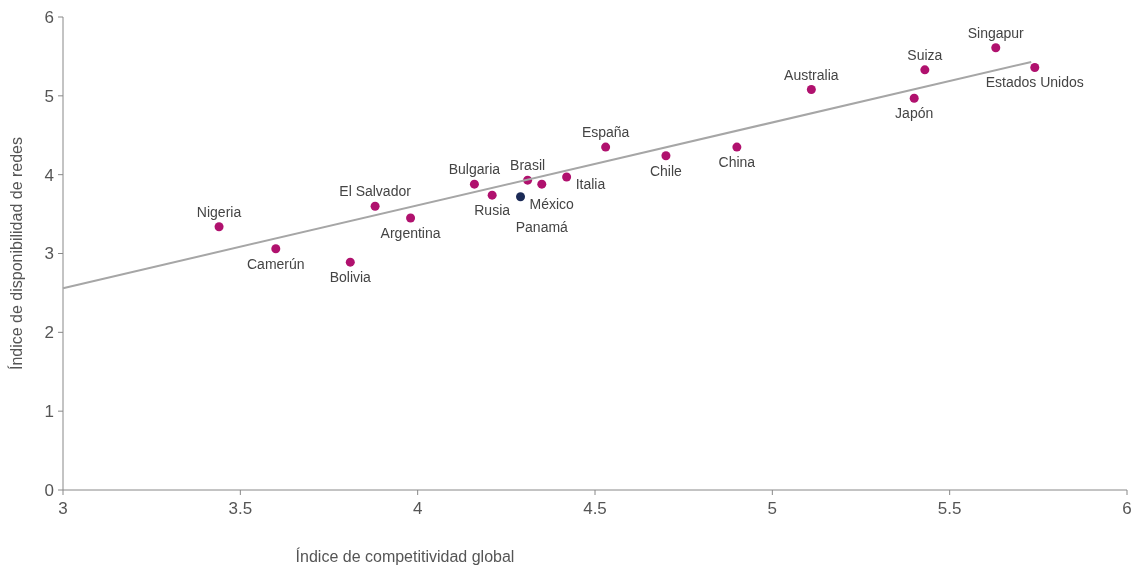 This screenshot has width=1135, height=572. Describe the element at coordinates (590, 184) in the screenshot. I see `annotation: Italia` at that location.